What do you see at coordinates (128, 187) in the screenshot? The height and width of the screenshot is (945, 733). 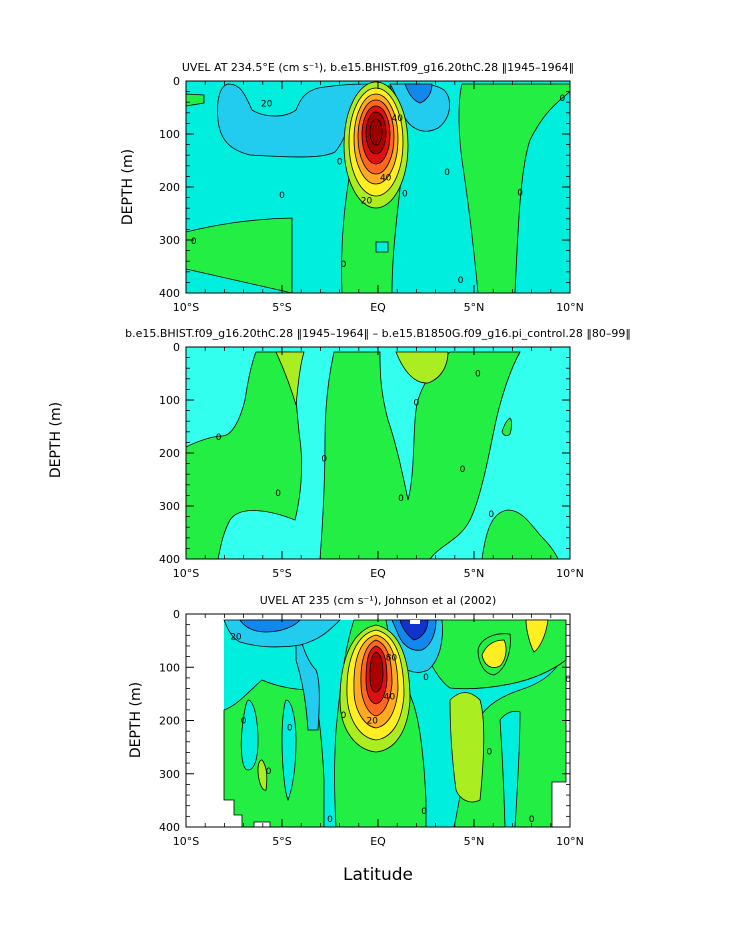 I see `panel-1-ylabel: DEPTH (m)` at bounding box center [128, 187].